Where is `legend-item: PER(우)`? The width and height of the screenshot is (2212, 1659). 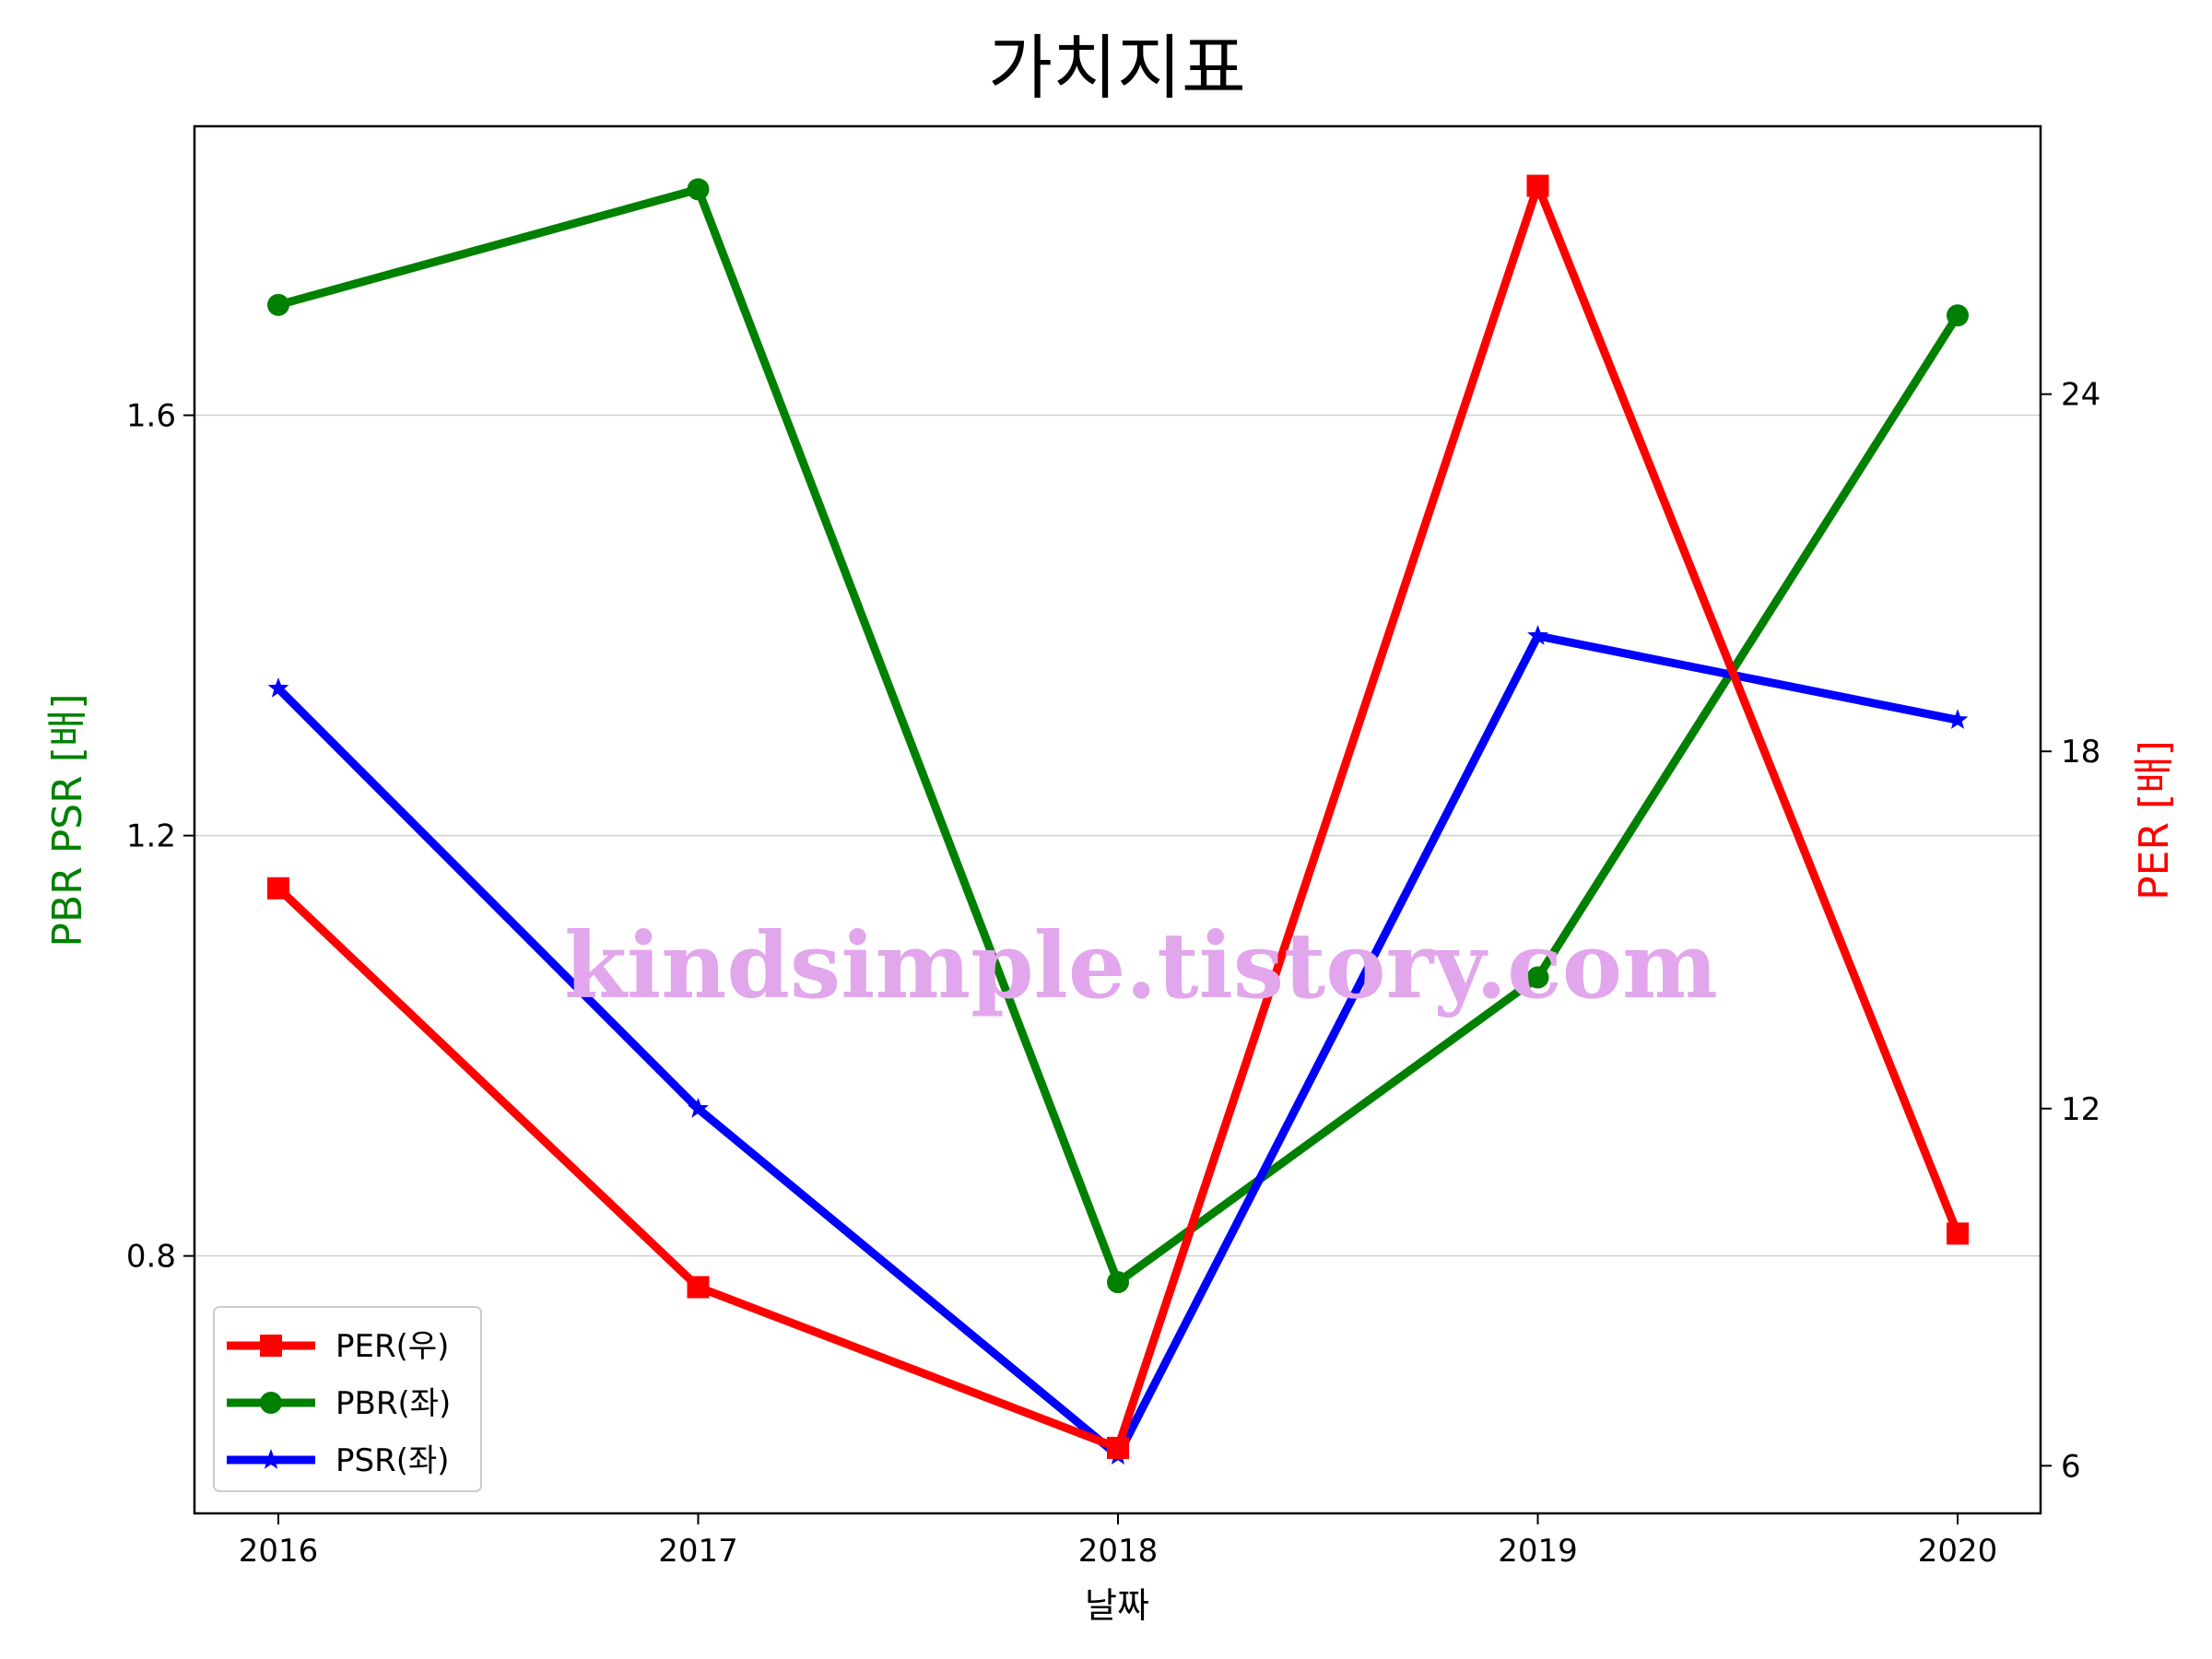 legend-item: PER(우) is located at coordinates (338, 1346).